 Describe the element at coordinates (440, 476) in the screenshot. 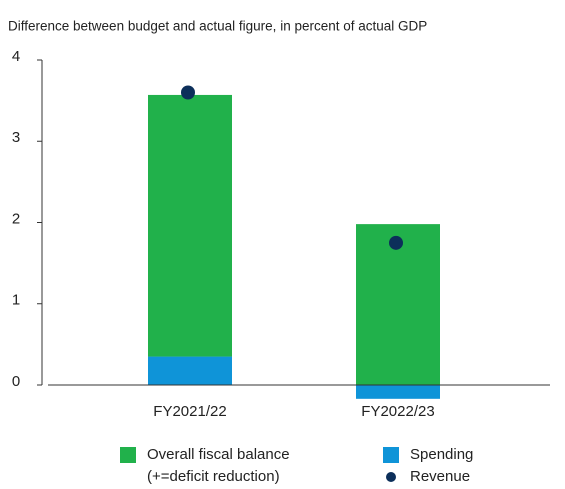

I see `legend-label: Revenue` at that location.